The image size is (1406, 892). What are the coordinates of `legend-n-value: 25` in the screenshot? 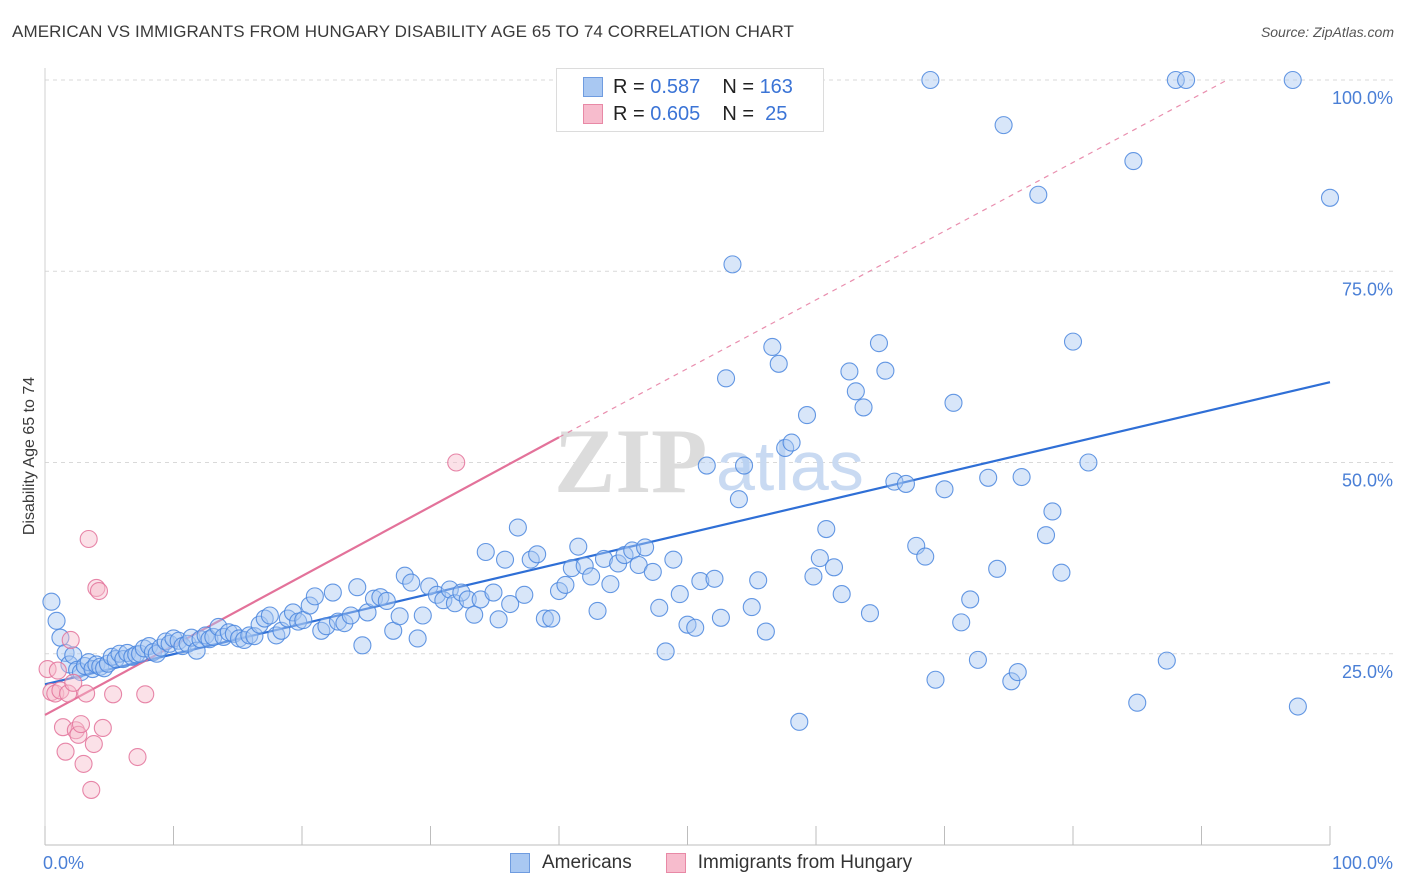 It's located at (773, 113).